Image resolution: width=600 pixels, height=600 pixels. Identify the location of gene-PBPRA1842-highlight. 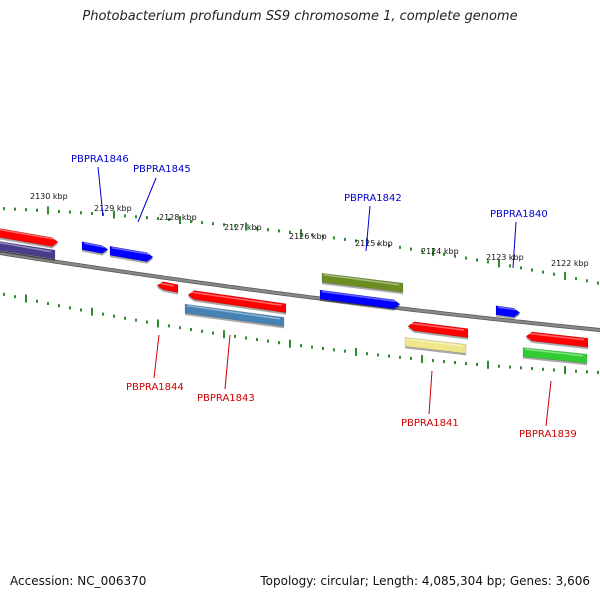
(359, 296).